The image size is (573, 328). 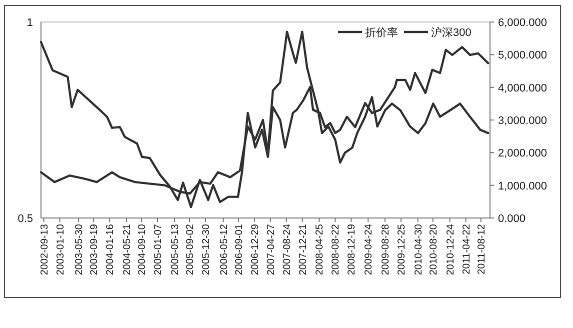 What do you see at coordinates (190, 250) in the screenshot?
I see `x-tick-label: 2005-09-02` at bounding box center [190, 250].